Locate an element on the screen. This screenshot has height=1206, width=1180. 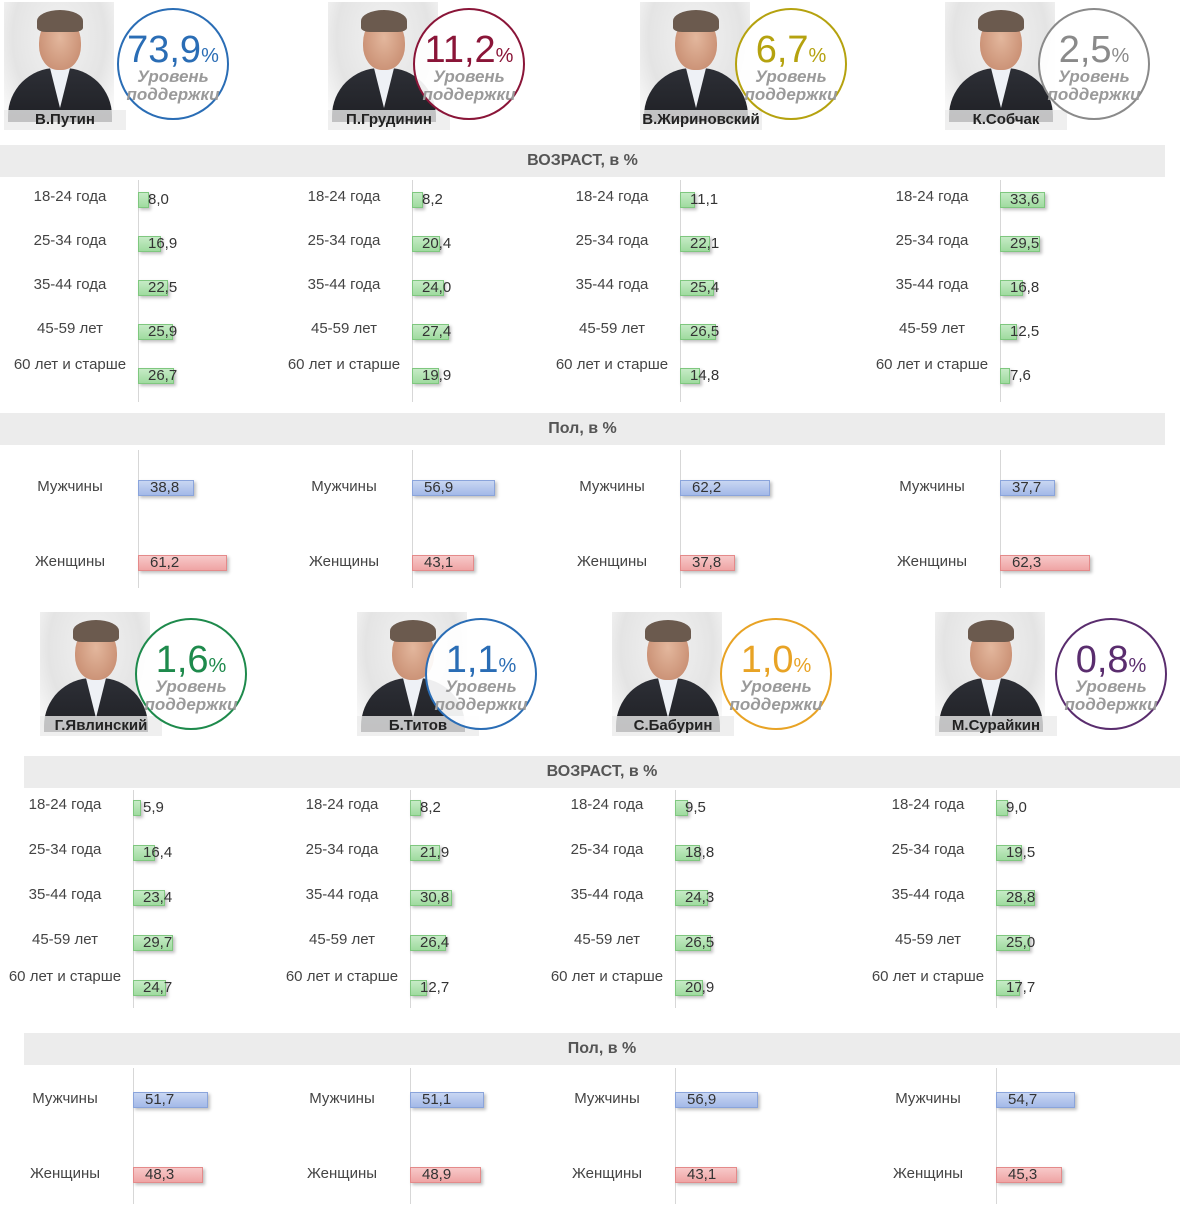
age-value-label: 18,8 is located at coordinates (700, 852).